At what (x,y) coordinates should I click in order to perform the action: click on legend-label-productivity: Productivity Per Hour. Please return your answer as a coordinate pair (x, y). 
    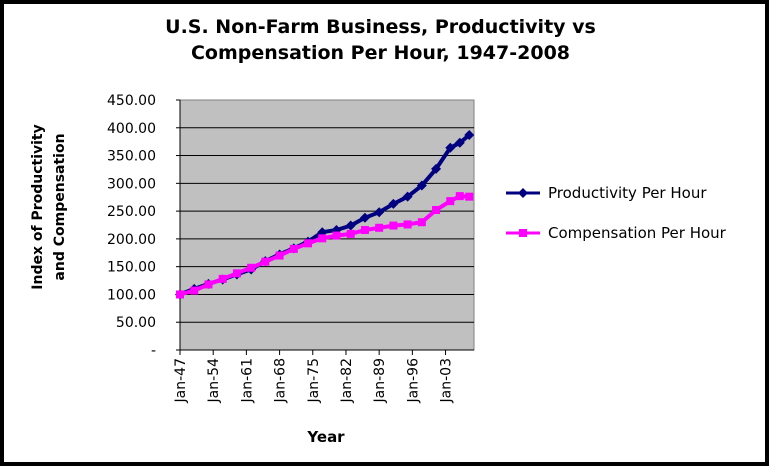
    Looking at the image, I should click on (627, 193).